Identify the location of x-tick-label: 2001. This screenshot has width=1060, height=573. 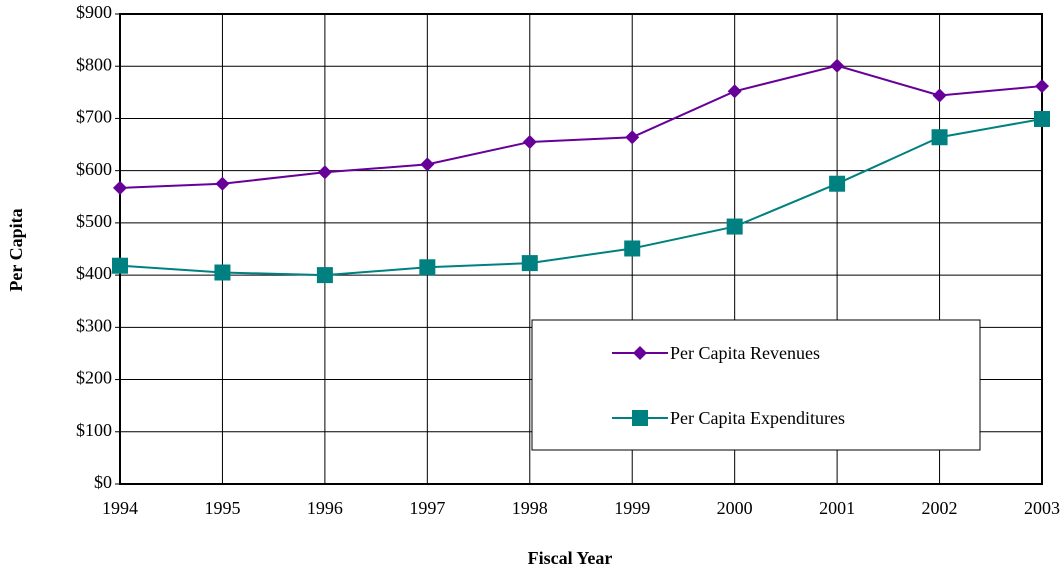
(837, 508).